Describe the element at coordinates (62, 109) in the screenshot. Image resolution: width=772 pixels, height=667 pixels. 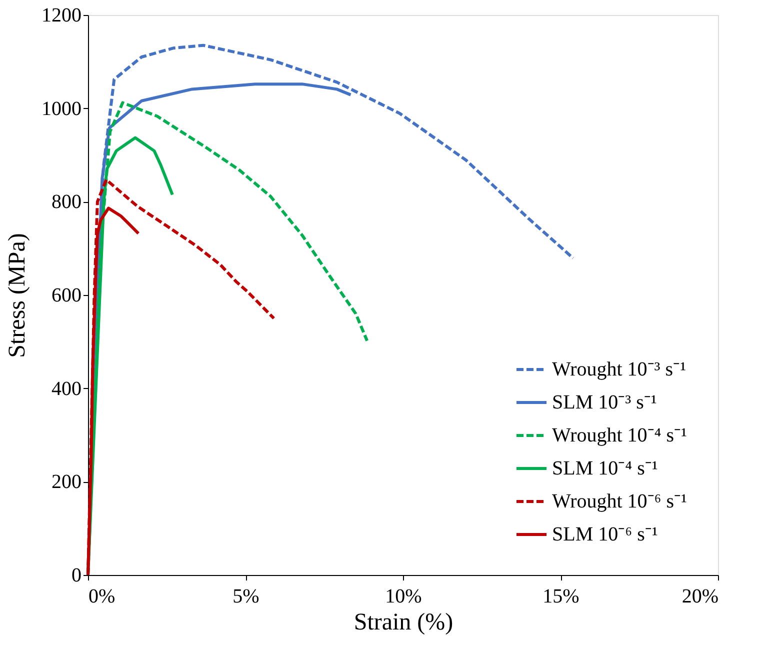
I see `y-tick-label: 1000` at that location.